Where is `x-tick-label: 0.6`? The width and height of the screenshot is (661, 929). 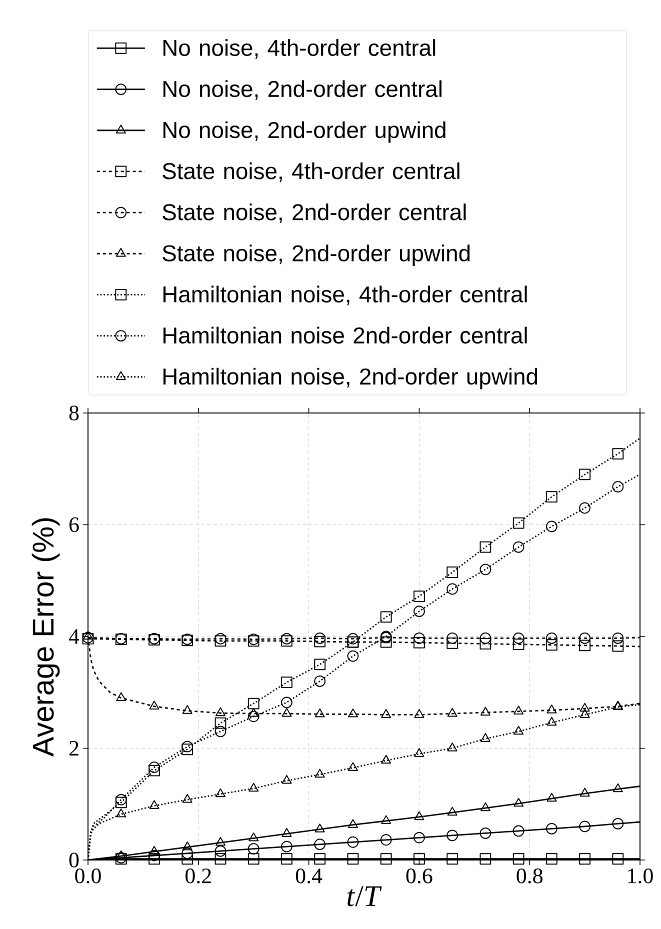 x-tick-label: 0.6 is located at coordinates (419, 876).